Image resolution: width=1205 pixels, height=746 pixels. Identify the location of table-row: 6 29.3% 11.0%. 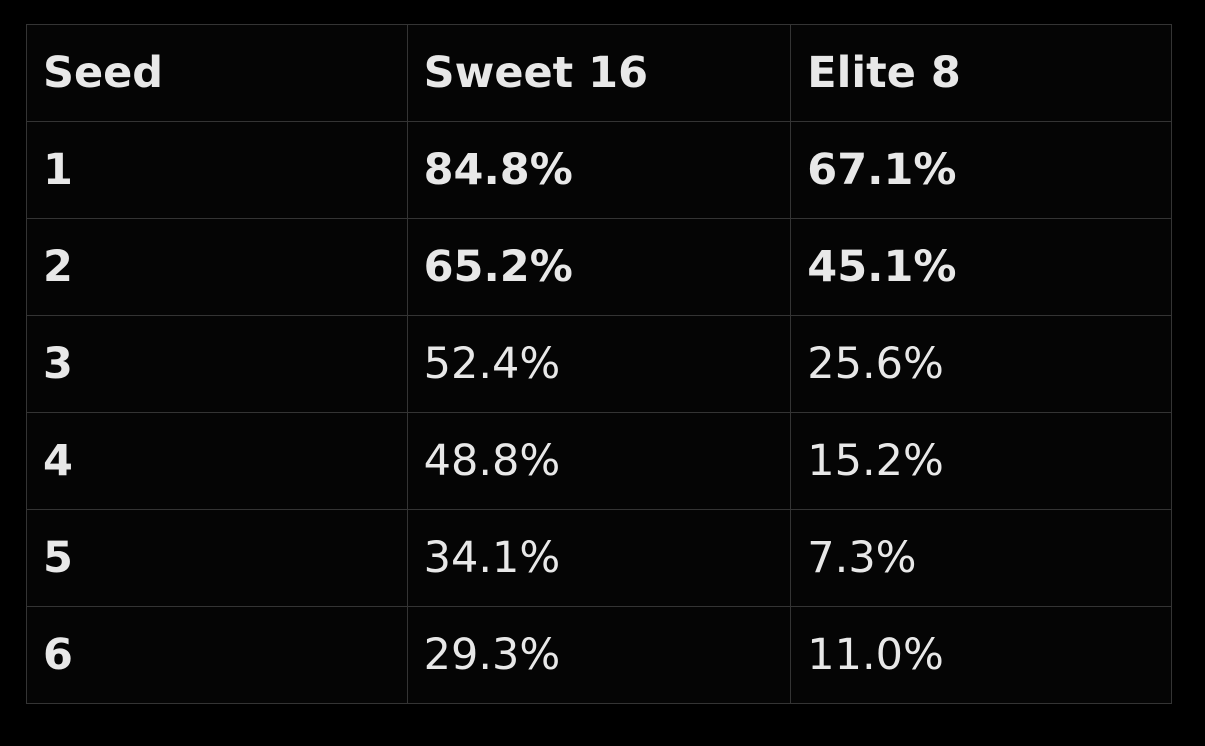
(599, 655).